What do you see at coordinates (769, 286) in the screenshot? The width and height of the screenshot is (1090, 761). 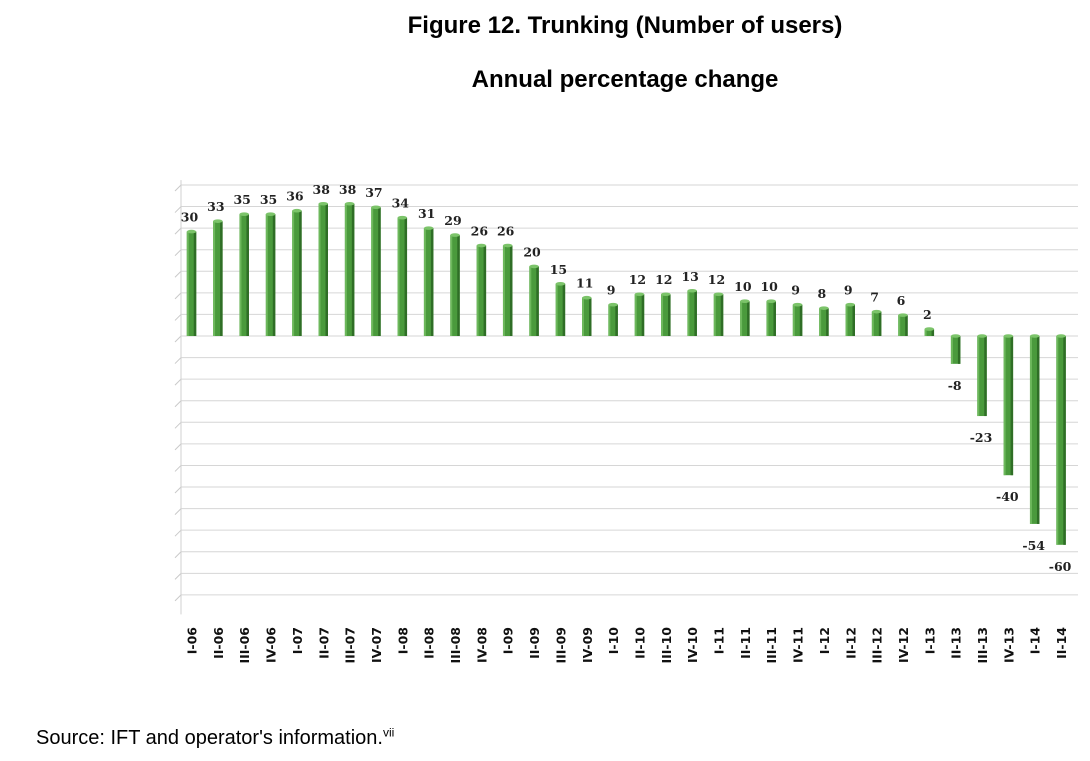 I see `data-label: 10` at bounding box center [769, 286].